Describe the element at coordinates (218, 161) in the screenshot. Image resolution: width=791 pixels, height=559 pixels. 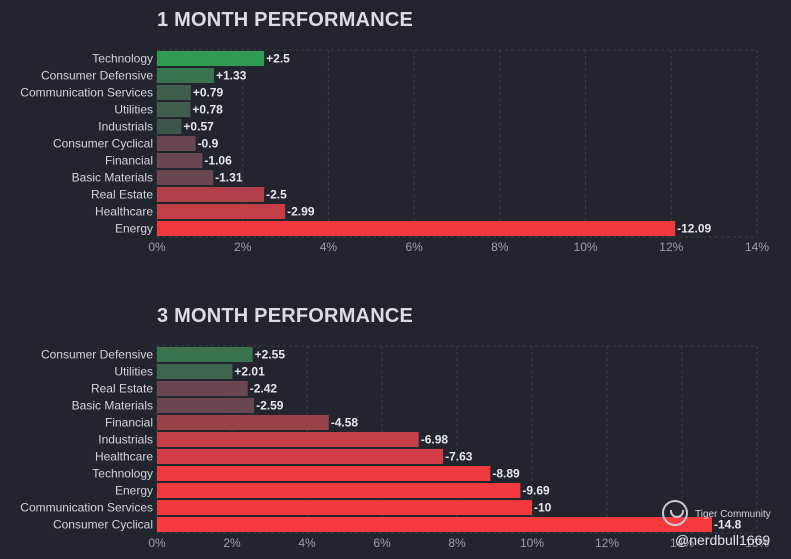
I see `chart1-value-label: -1.06` at that location.